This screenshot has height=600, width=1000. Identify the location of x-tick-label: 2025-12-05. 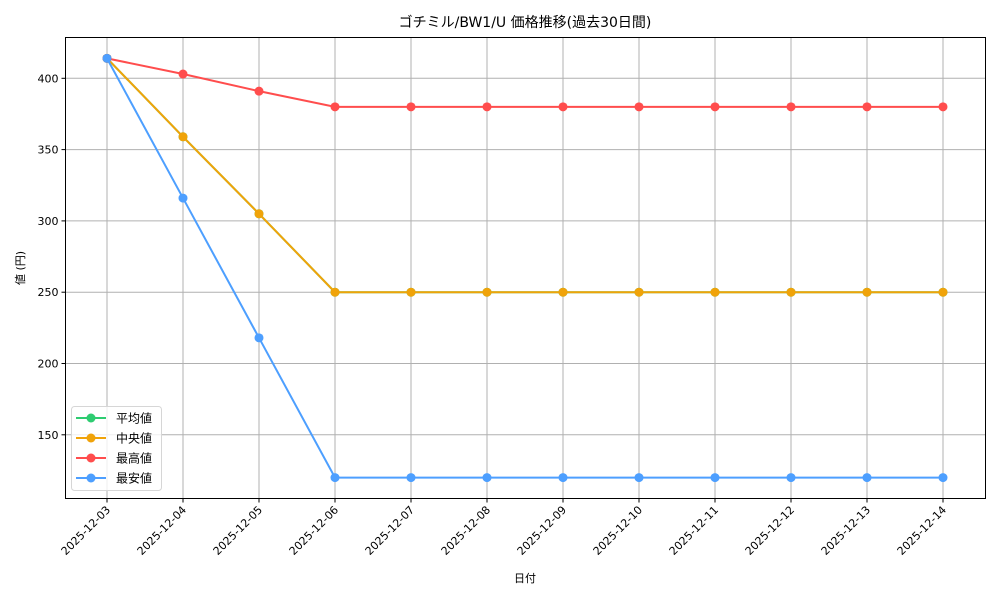
(238, 530).